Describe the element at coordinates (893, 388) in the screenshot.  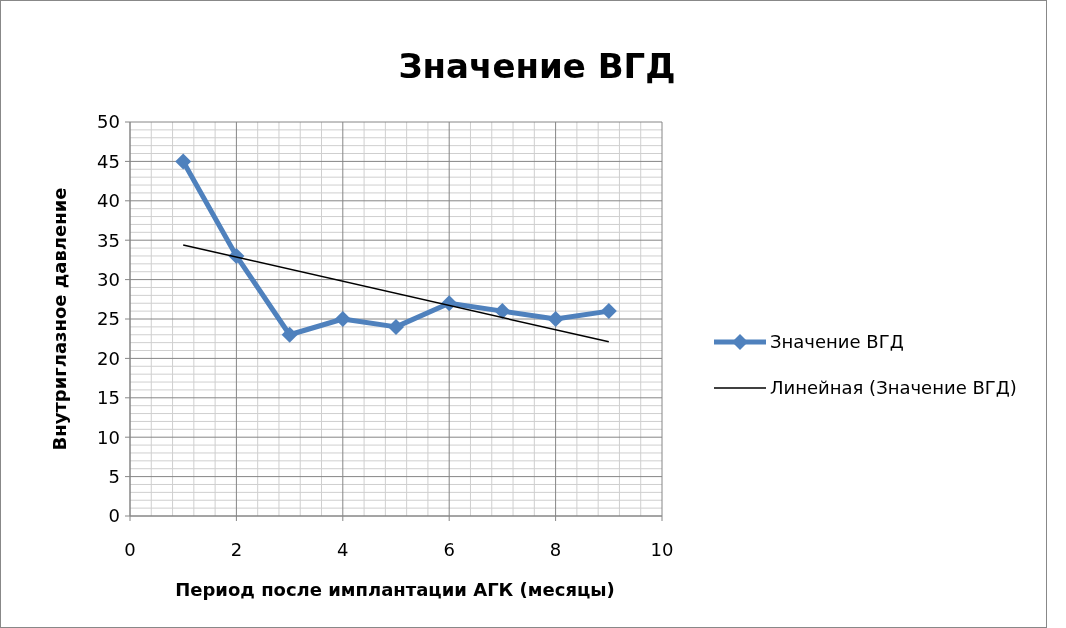
I see `legend-label: Линейная (Значение ВГД)` at that location.